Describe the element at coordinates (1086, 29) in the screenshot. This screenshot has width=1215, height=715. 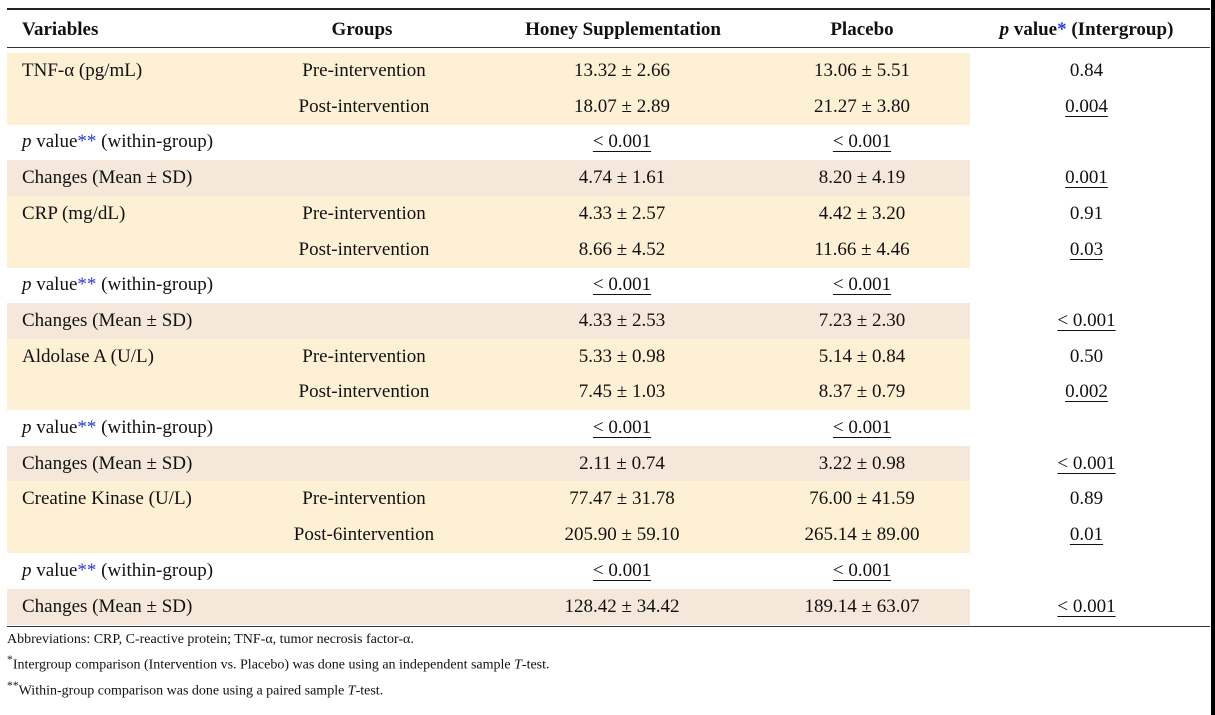
I see `header-p-value-intergroup: p value* (Intergroup)` at that location.